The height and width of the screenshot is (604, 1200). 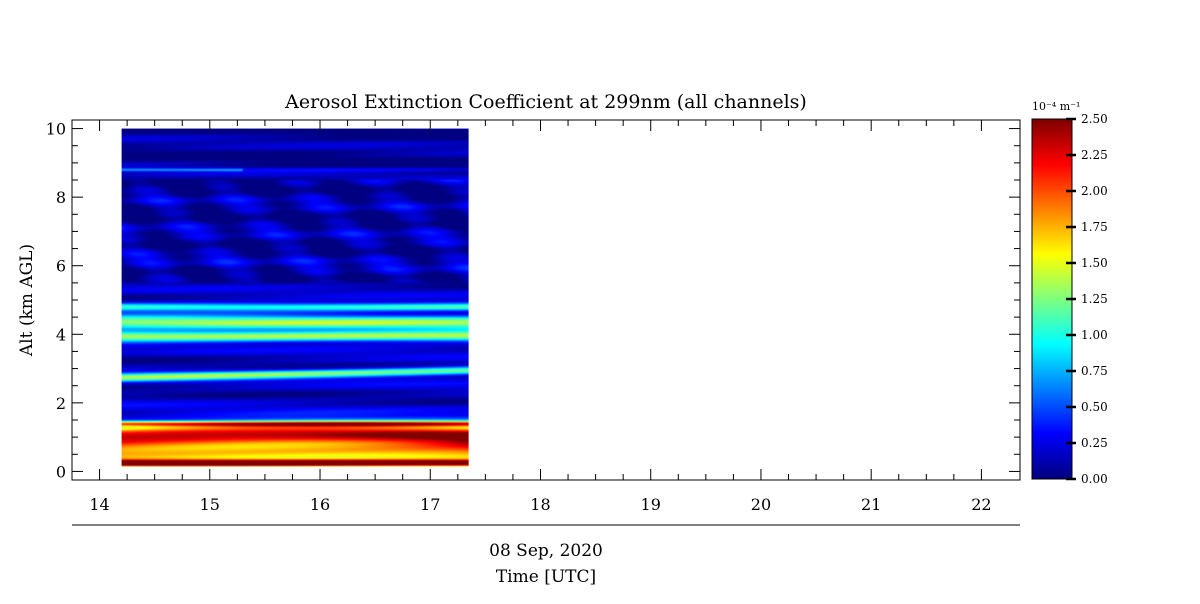 I want to click on colorbar-tick-label: 1.00, so click(x=1094, y=335).